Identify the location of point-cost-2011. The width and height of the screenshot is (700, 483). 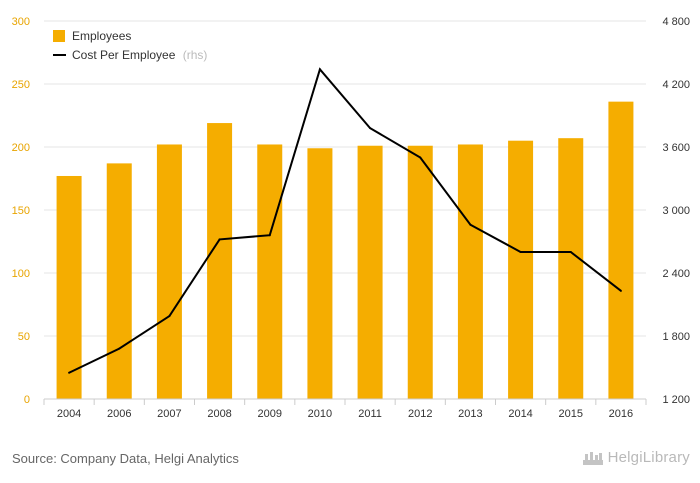
(370, 128).